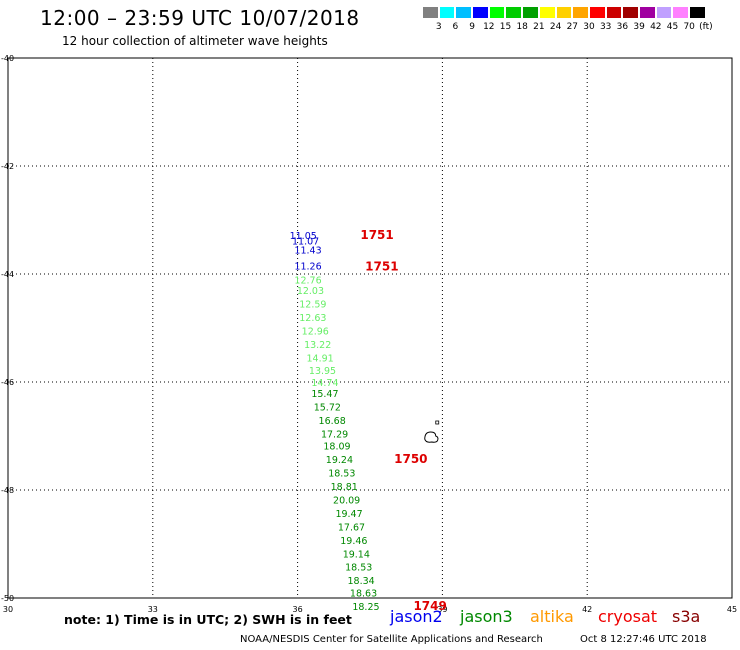  I want to click on wave-height-value: 12.96, so click(315, 332).